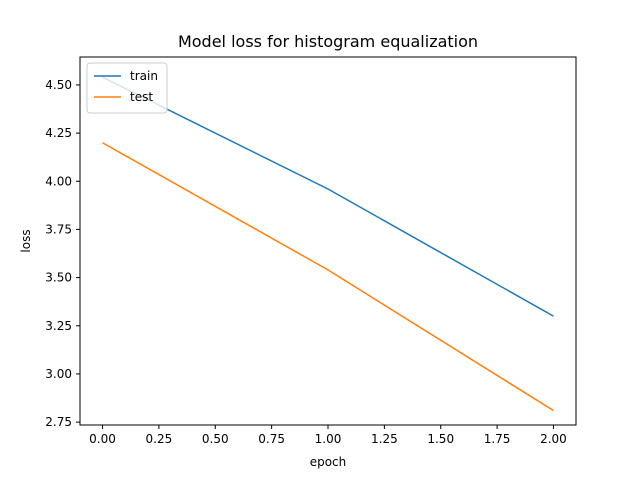  Describe the element at coordinates (440, 439) in the screenshot. I see `x-tick-label: 1.50` at that location.